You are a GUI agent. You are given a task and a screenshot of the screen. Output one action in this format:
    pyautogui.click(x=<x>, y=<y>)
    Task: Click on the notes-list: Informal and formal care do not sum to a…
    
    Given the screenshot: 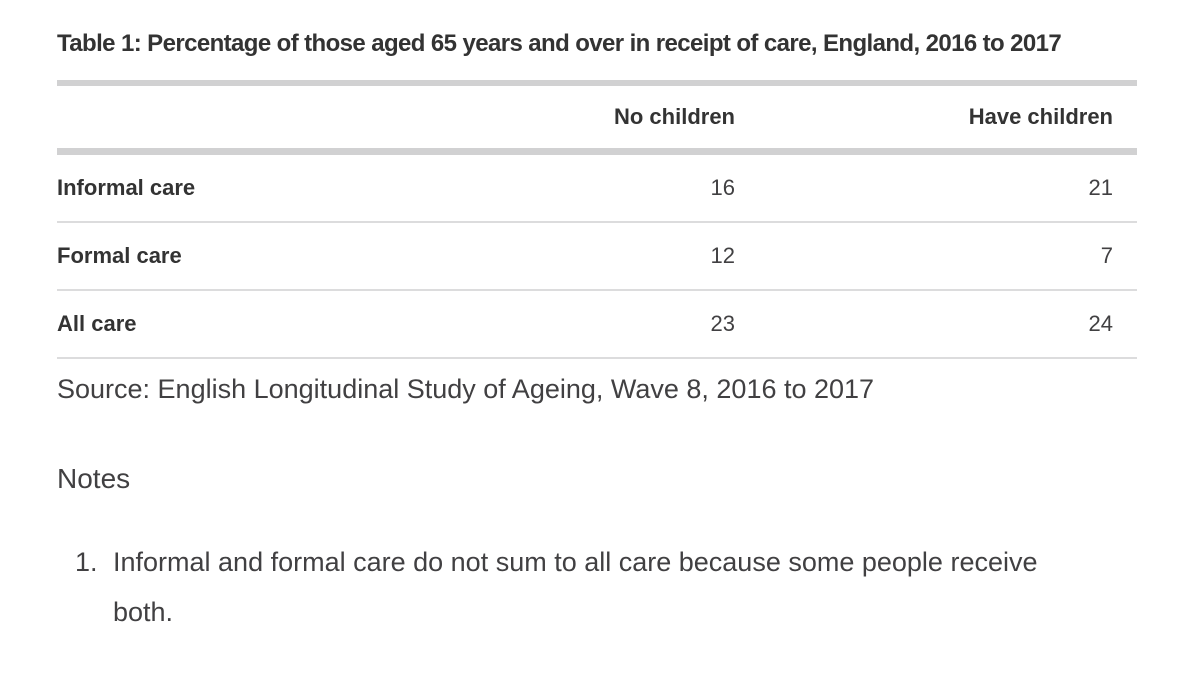 What is the action you would take?
    pyautogui.click(x=597, y=587)
    